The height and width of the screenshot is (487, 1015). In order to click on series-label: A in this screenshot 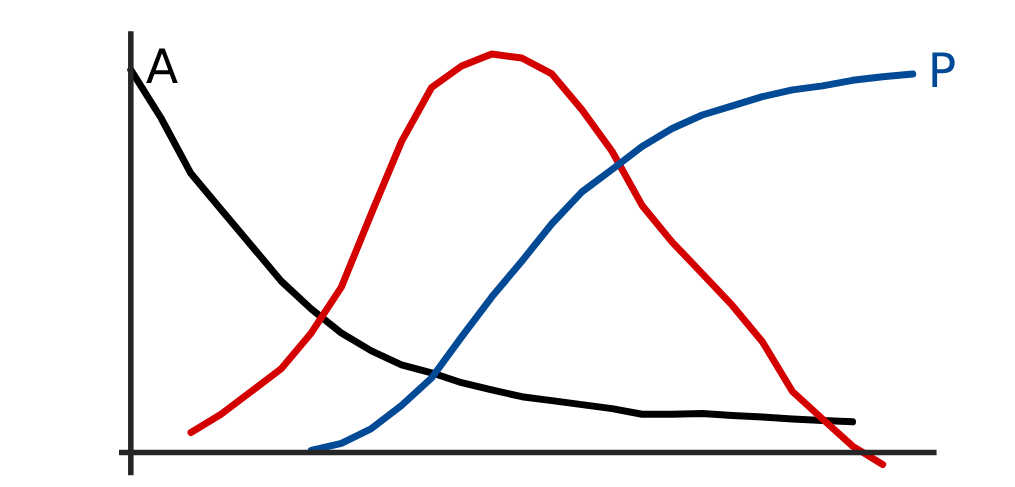, I will do `click(162, 65)`.